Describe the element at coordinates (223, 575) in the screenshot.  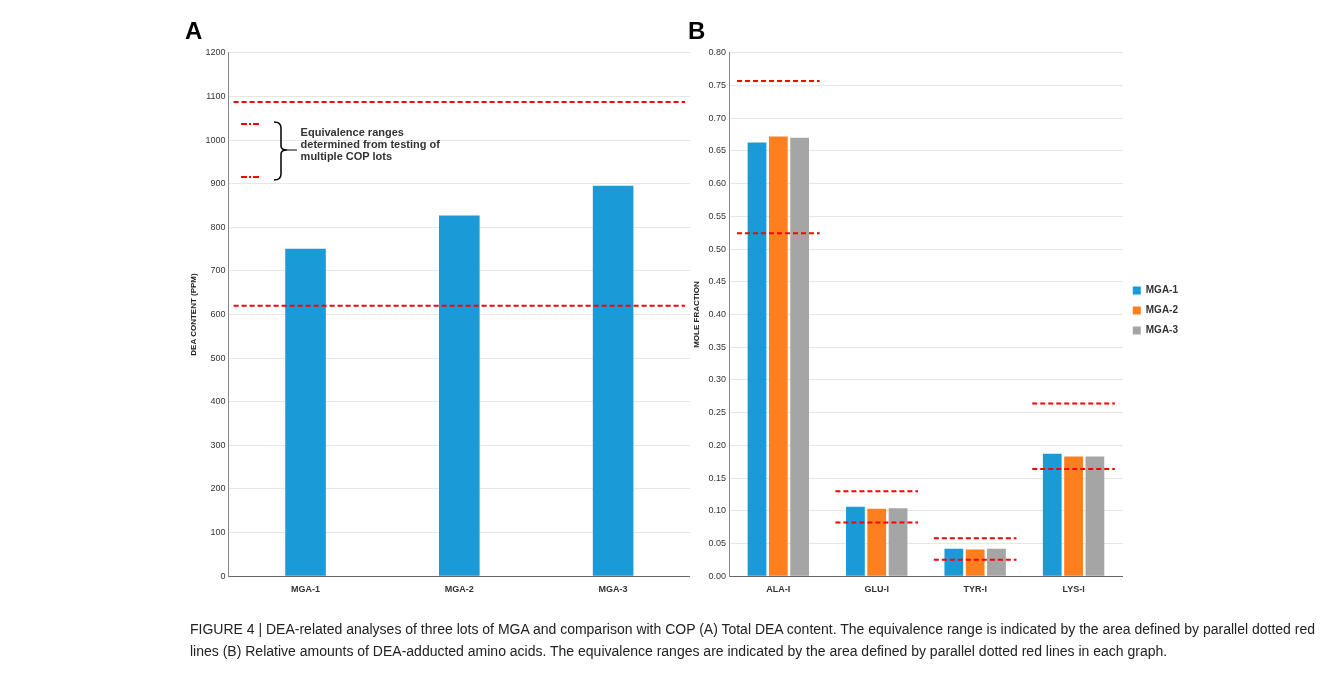
I see `y-tick-label: 0` at that location.